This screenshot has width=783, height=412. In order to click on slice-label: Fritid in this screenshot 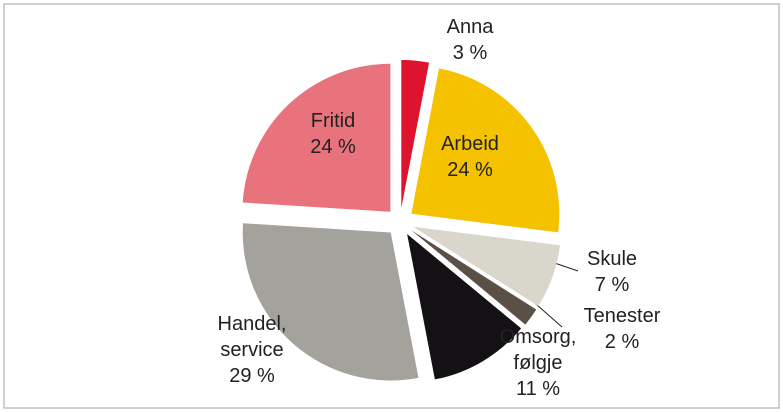, I will do `click(333, 121)`.